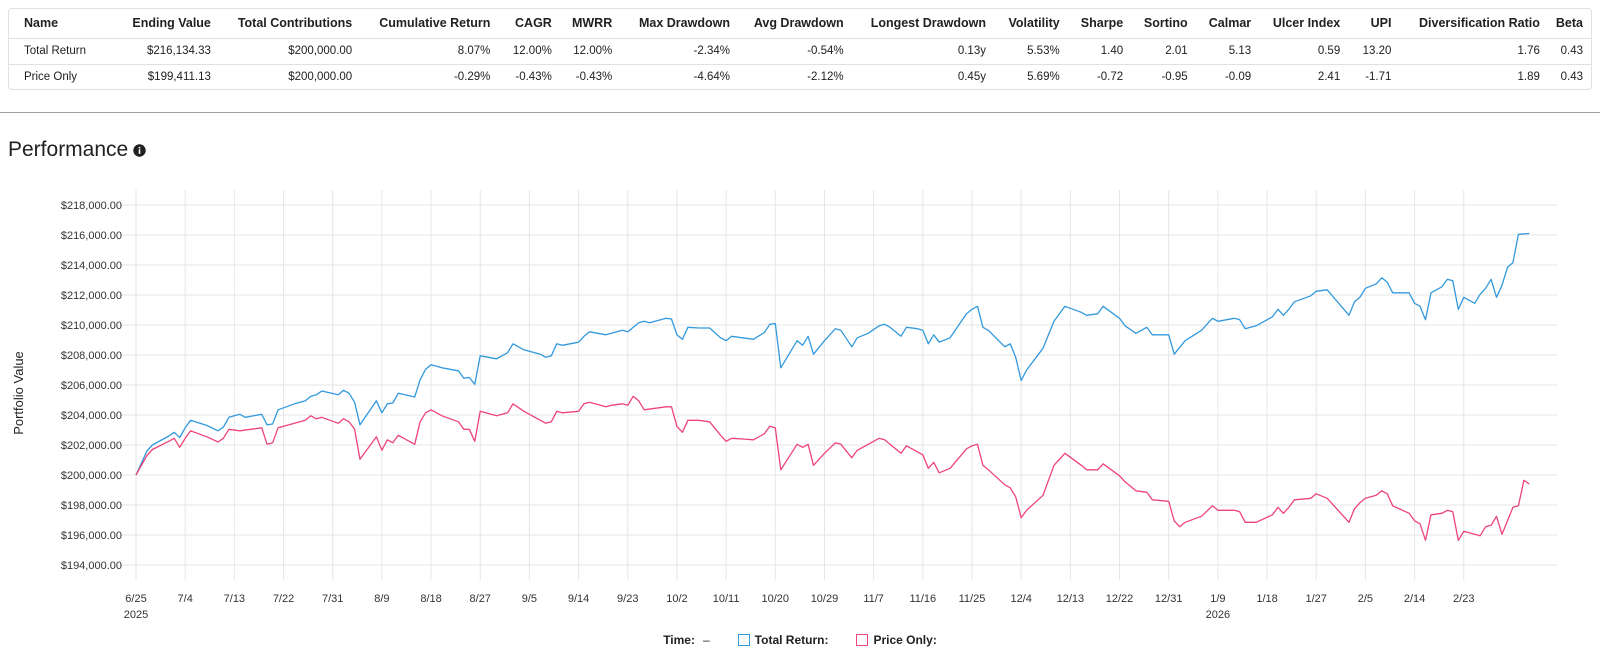 The width and height of the screenshot is (1600, 662). What do you see at coordinates (1473, 51) in the screenshot?
I see `table-cell-diversification-ratio: 1.76` at bounding box center [1473, 51].